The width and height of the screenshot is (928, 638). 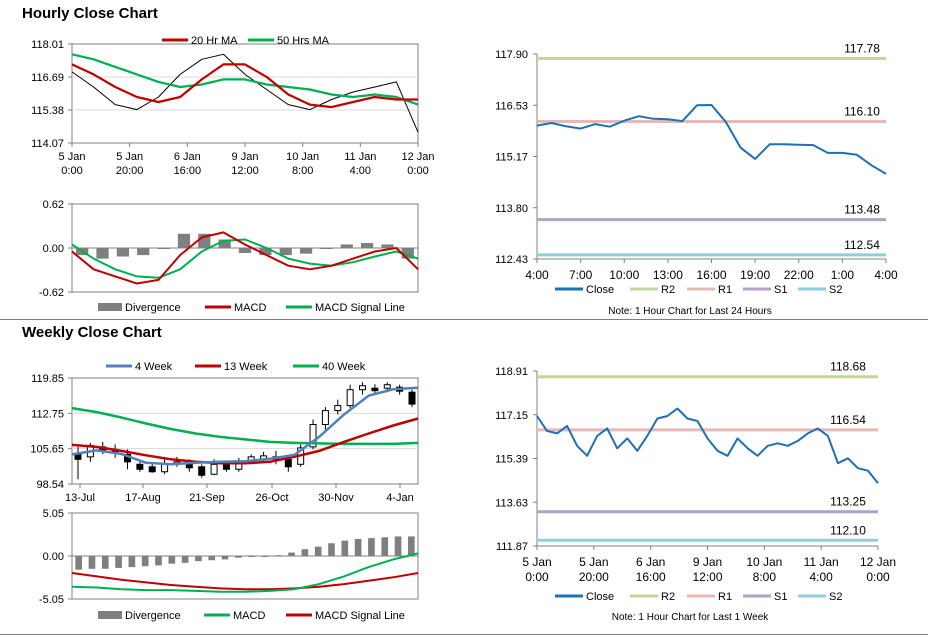 I want to click on weekly-price-x-tick-label: 21-Sep, so click(x=206, y=498).